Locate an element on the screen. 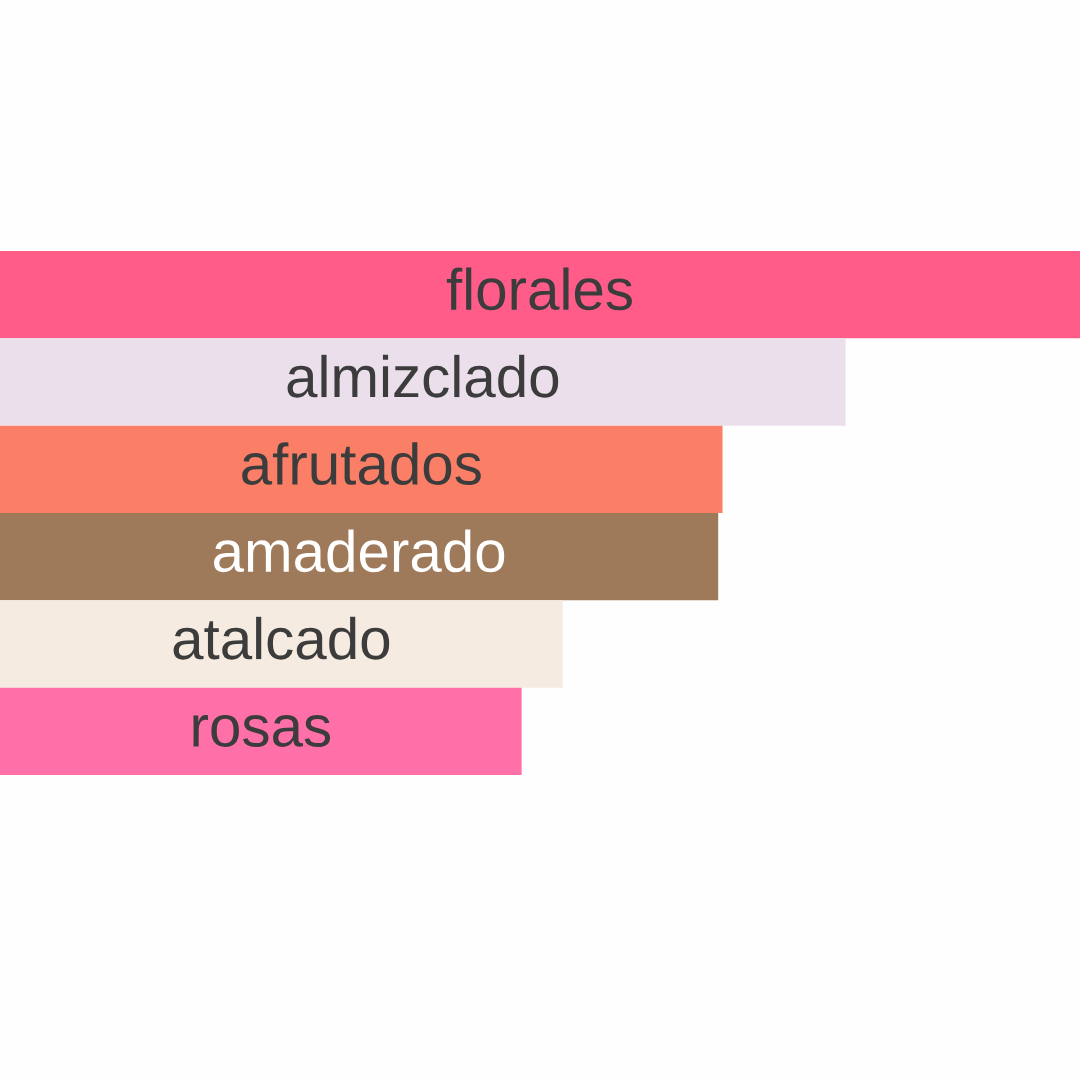  y-tick-label: atalcado is located at coordinates (281, 638).